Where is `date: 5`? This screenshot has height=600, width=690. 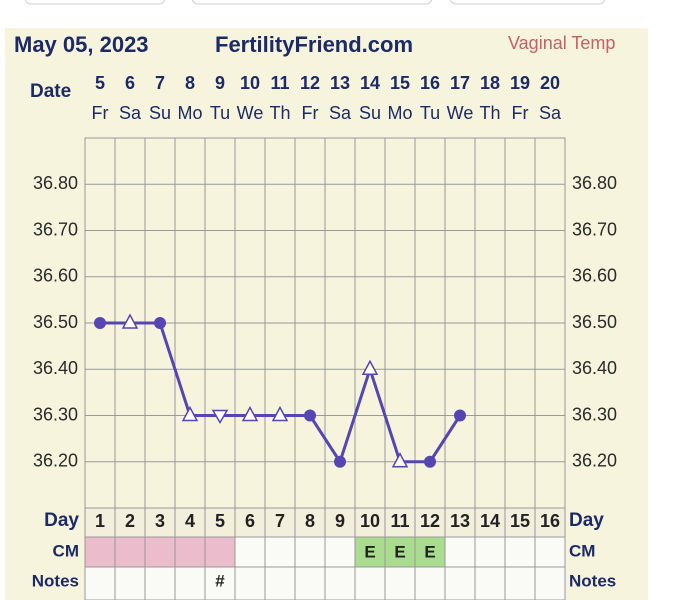
date: 5 is located at coordinates (100, 83).